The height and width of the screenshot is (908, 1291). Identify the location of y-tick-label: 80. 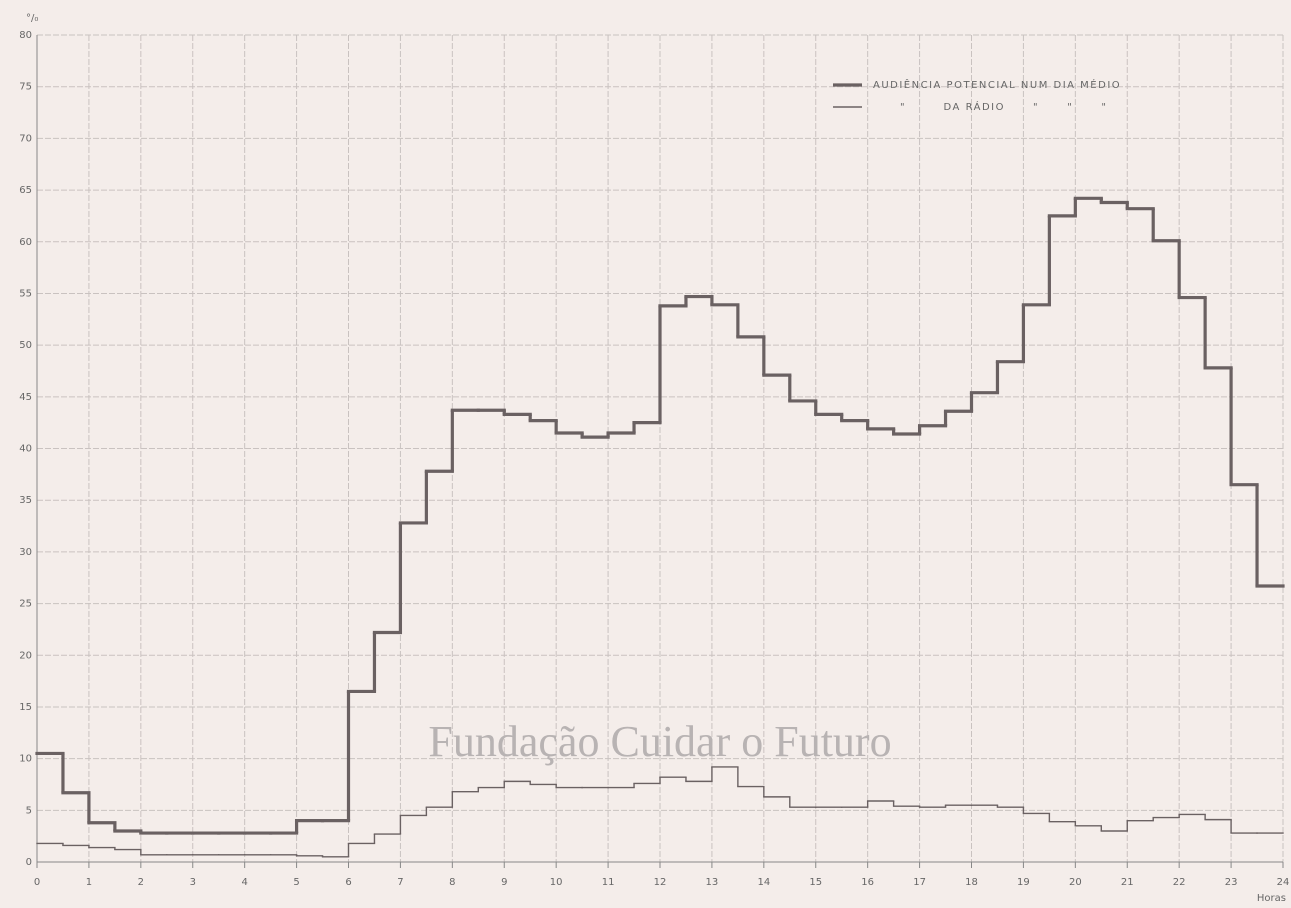
(25, 35).